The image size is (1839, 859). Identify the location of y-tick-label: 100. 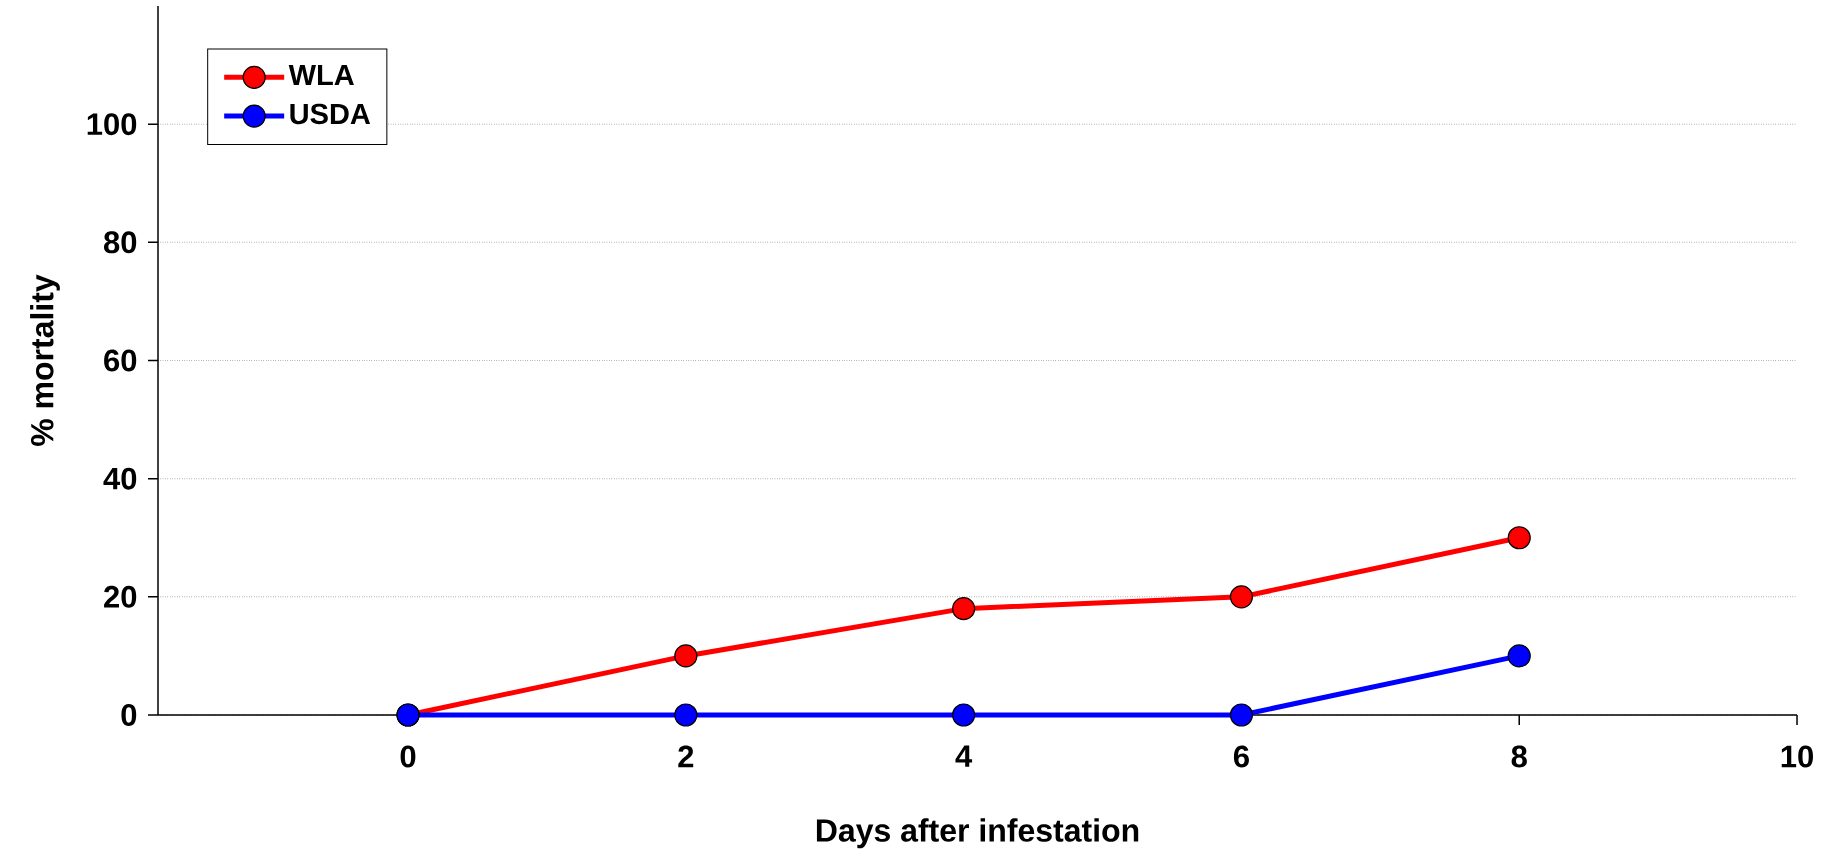
(112, 124).